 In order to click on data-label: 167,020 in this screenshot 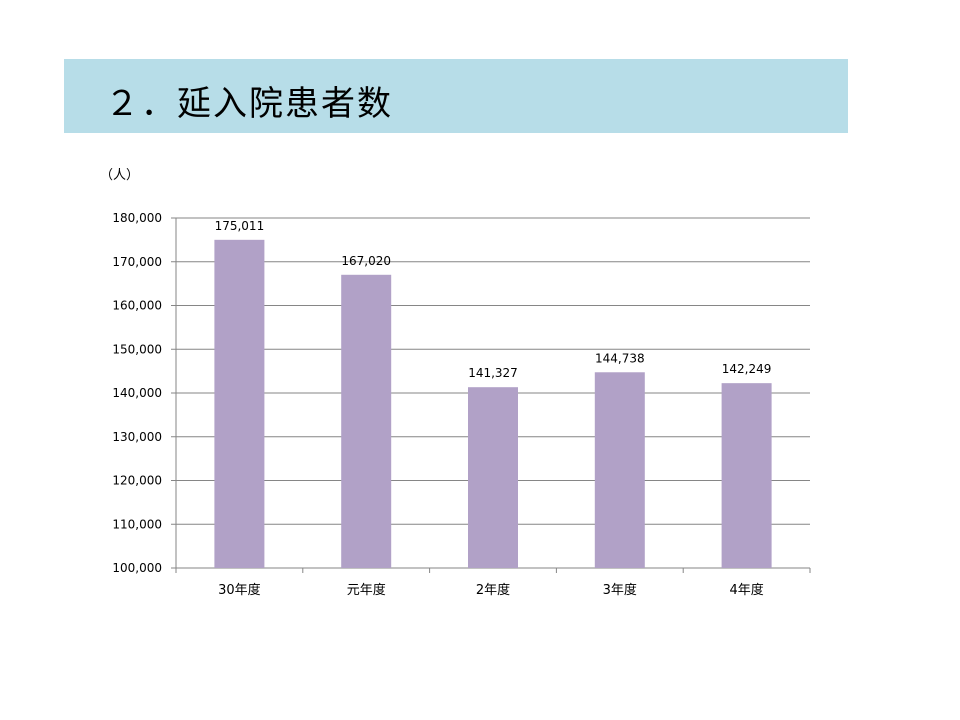, I will do `click(366, 261)`.